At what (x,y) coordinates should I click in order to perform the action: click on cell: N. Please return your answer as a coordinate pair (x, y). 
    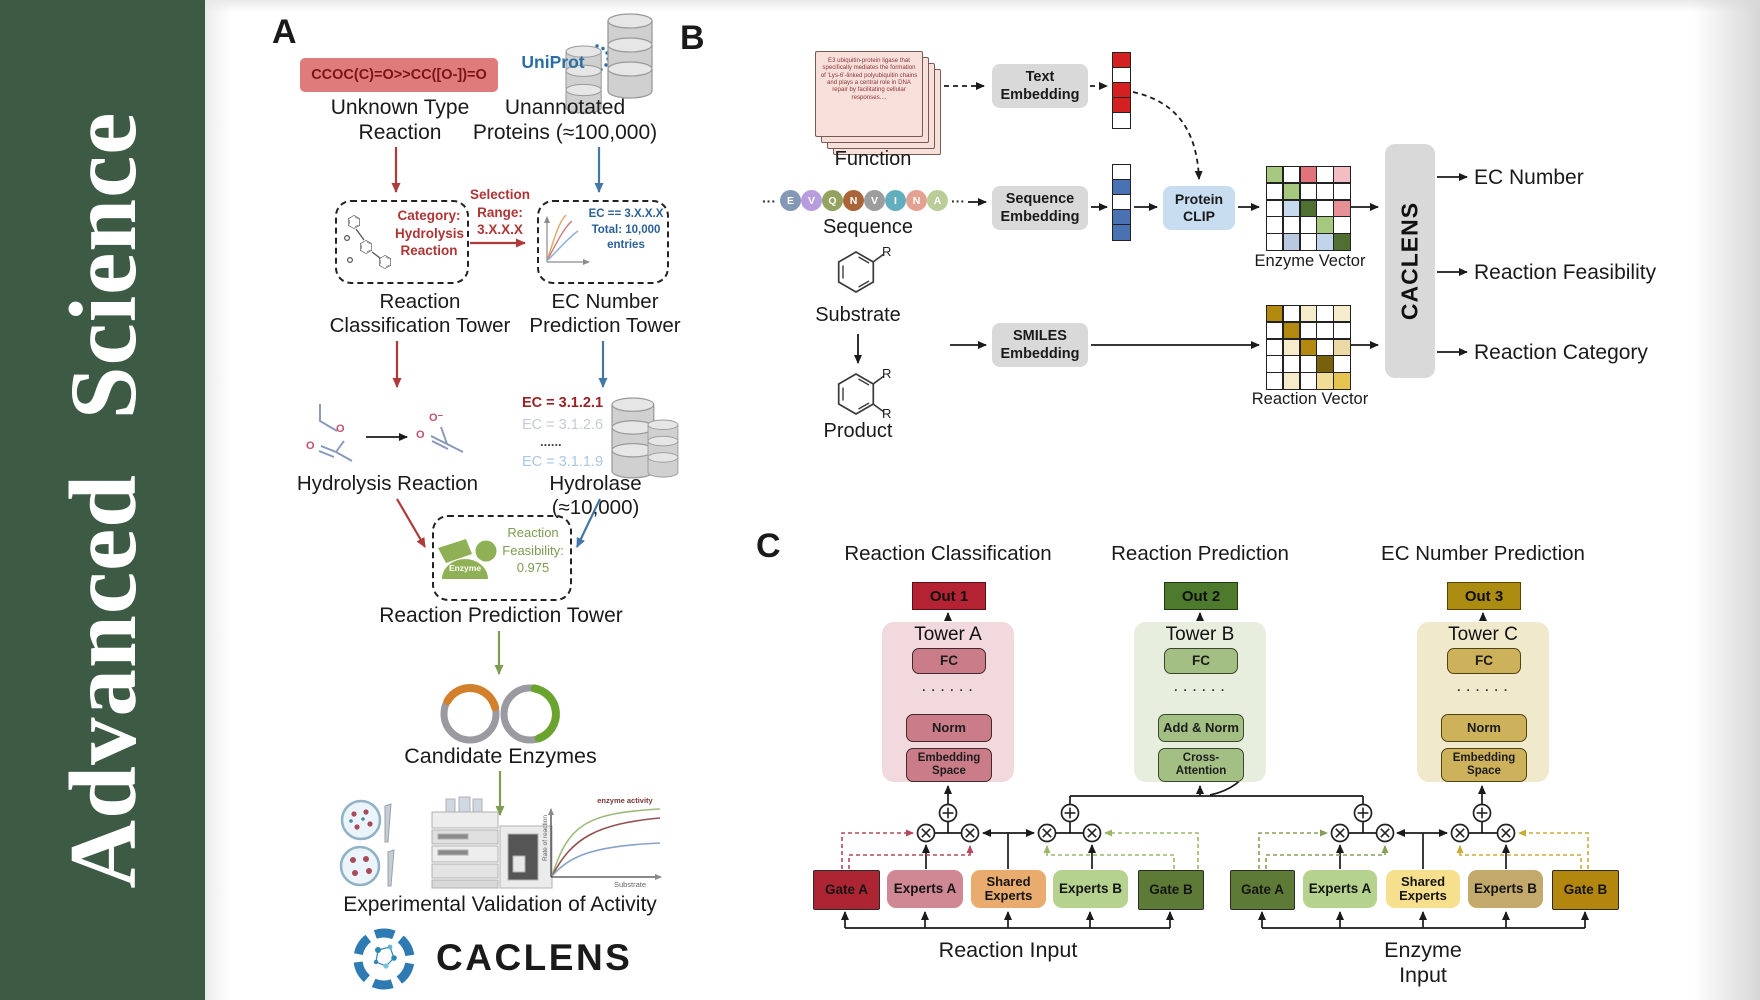
    Looking at the image, I should click on (916, 200).